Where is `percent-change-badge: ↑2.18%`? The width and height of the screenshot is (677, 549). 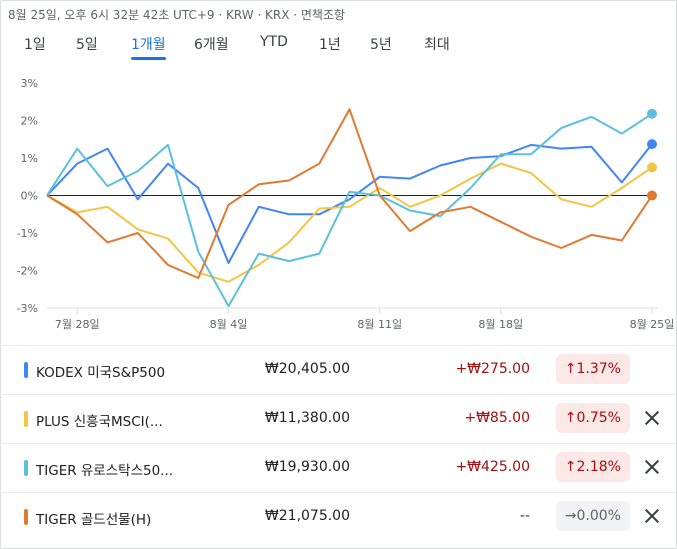
percent-change-badge: ↑2.18% is located at coordinates (592, 467).